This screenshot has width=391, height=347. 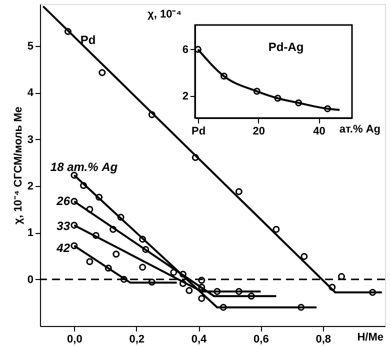 I want to click on y-tick-label: 5, so click(x=30, y=46).